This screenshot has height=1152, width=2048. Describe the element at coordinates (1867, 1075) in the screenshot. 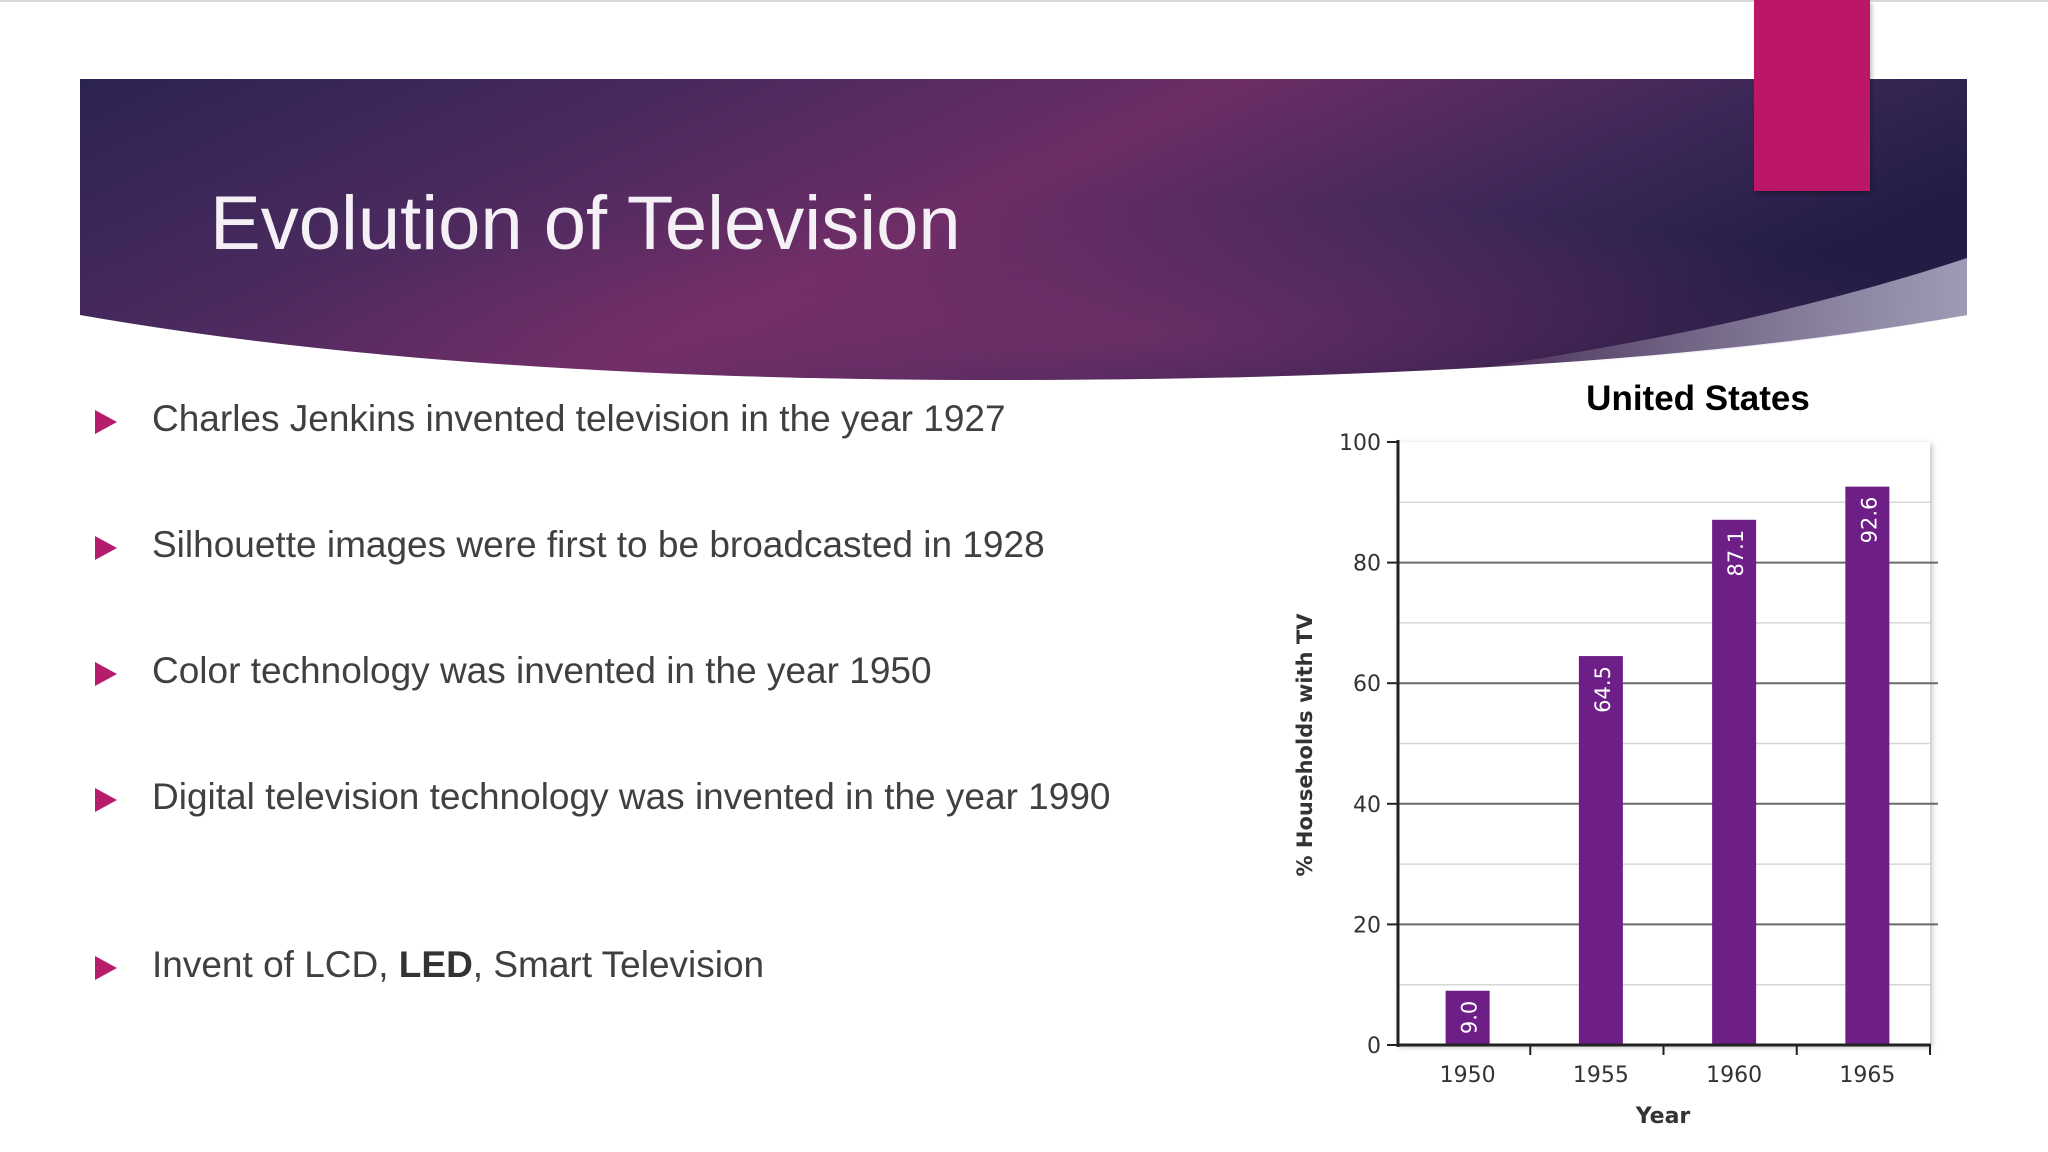

I see `x-tick-label: 1965` at that location.